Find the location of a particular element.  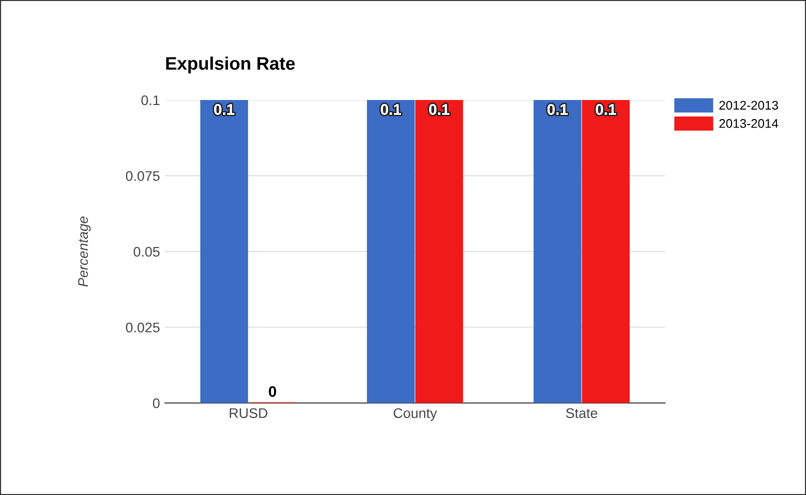

data-label: 0 is located at coordinates (272, 391).